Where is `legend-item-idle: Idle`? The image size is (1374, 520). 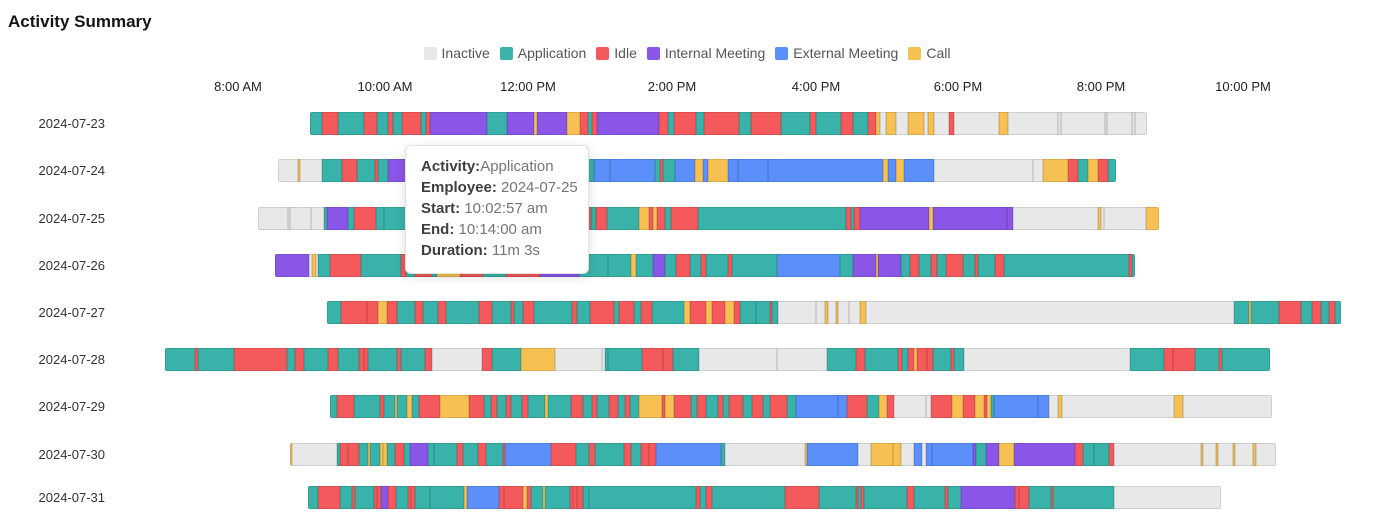 legend-item-idle: Idle is located at coordinates (616, 53).